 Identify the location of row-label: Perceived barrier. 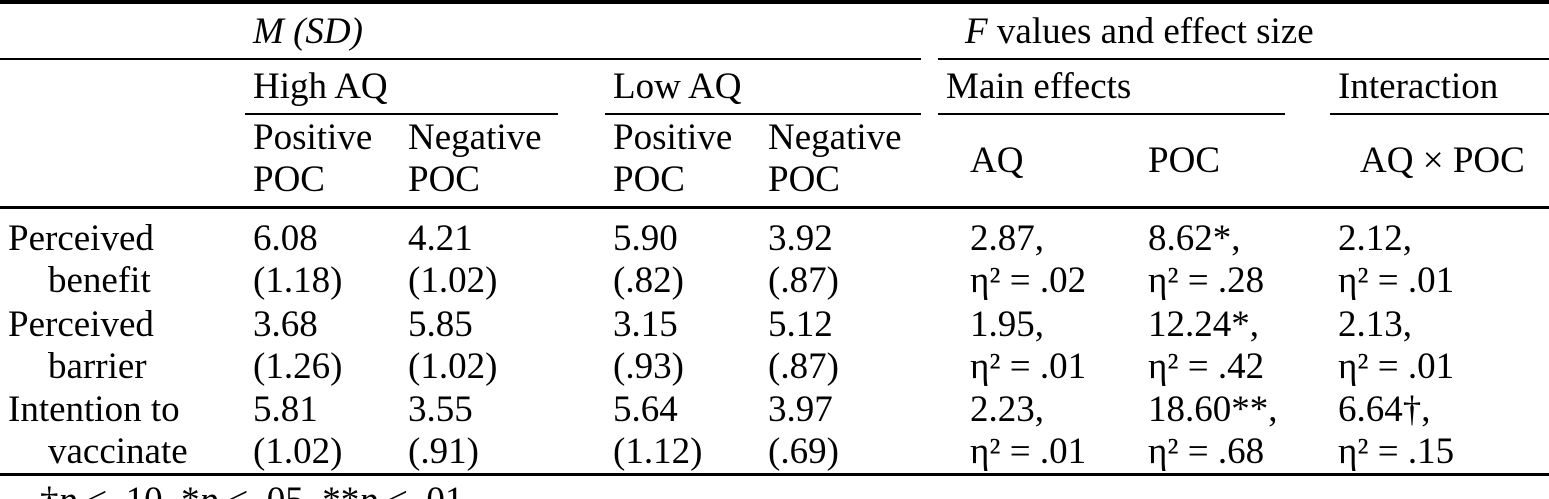
(122, 345).